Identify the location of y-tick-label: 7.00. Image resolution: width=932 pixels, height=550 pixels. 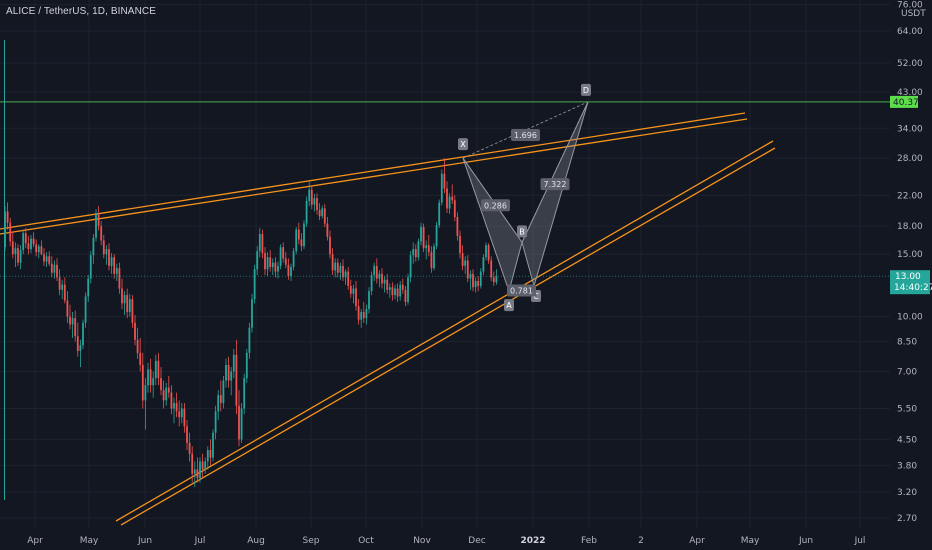
(907, 372).